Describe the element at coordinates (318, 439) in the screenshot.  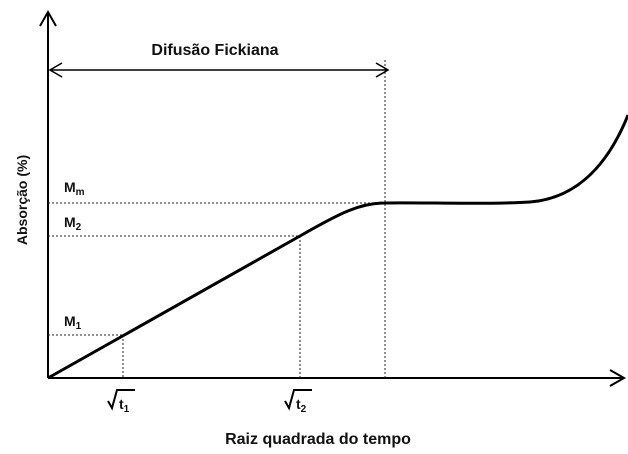
I see `x-axis-label: Raiz quadrada do tempo` at that location.